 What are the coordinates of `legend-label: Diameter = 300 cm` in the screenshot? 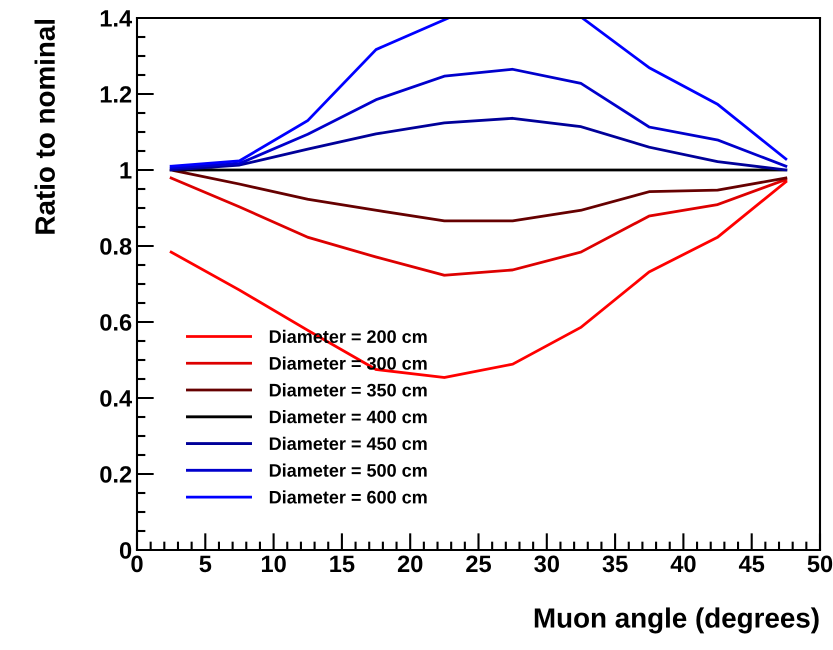 It's located at (348, 363).